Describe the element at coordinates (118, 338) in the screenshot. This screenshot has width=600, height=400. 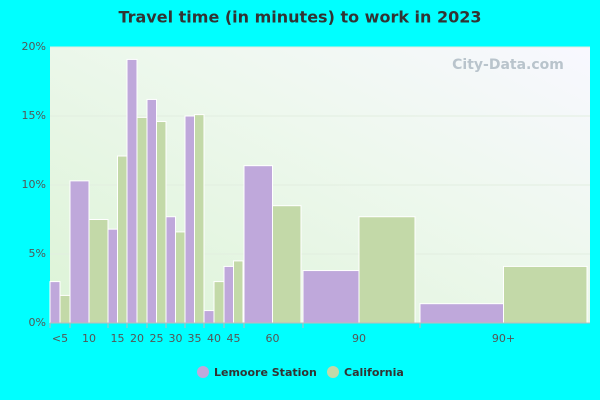
I see `x-tick-label: 15` at that location.